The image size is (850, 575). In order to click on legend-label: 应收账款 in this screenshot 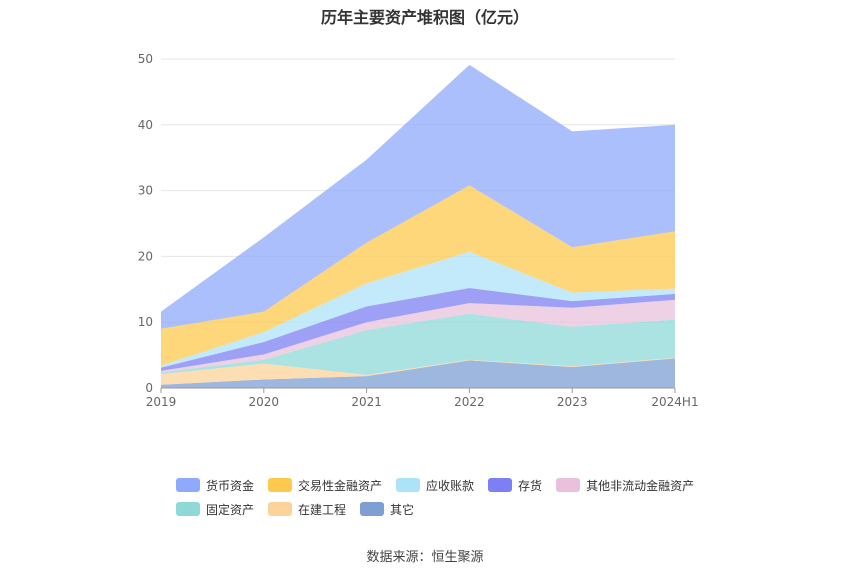, I will do `click(450, 485)`.